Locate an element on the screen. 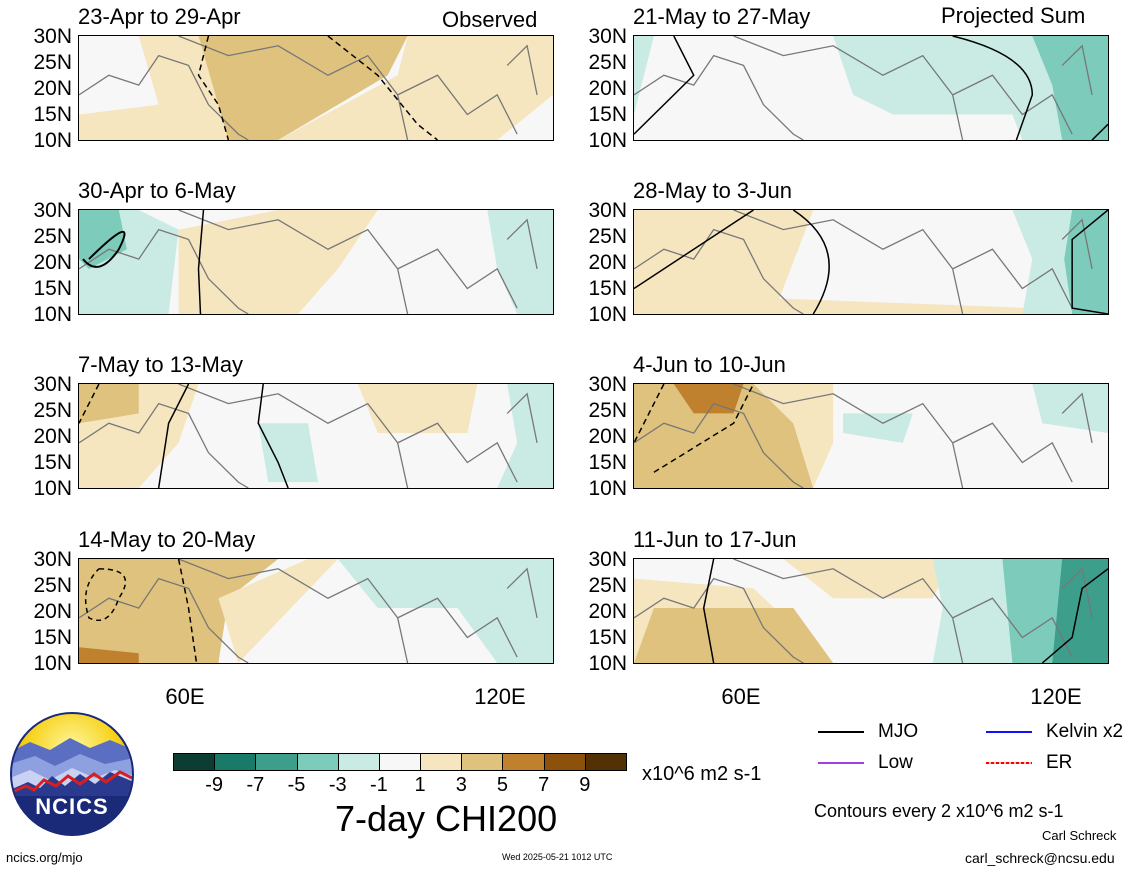 The height and width of the screenshot is (872, 1135). panel-date-label: 4-Jun to 10-Jun is located at coordinates (709, 364).